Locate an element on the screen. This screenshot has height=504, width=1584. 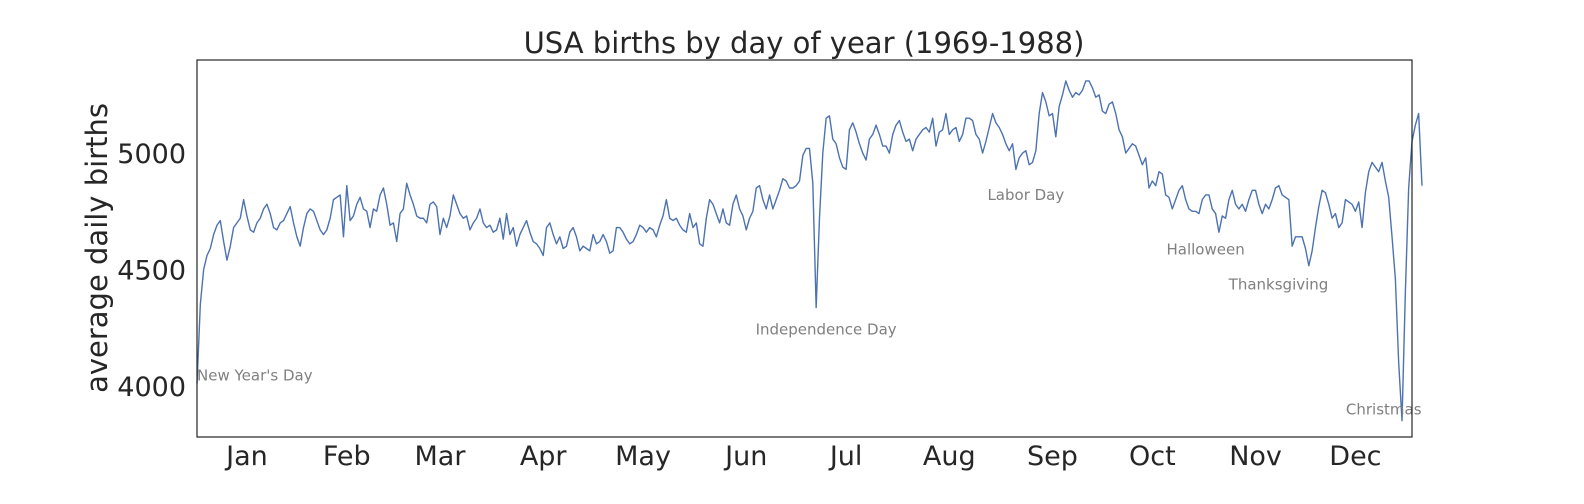
y-tick-label: 4000 is located at coordinates (151, 387).